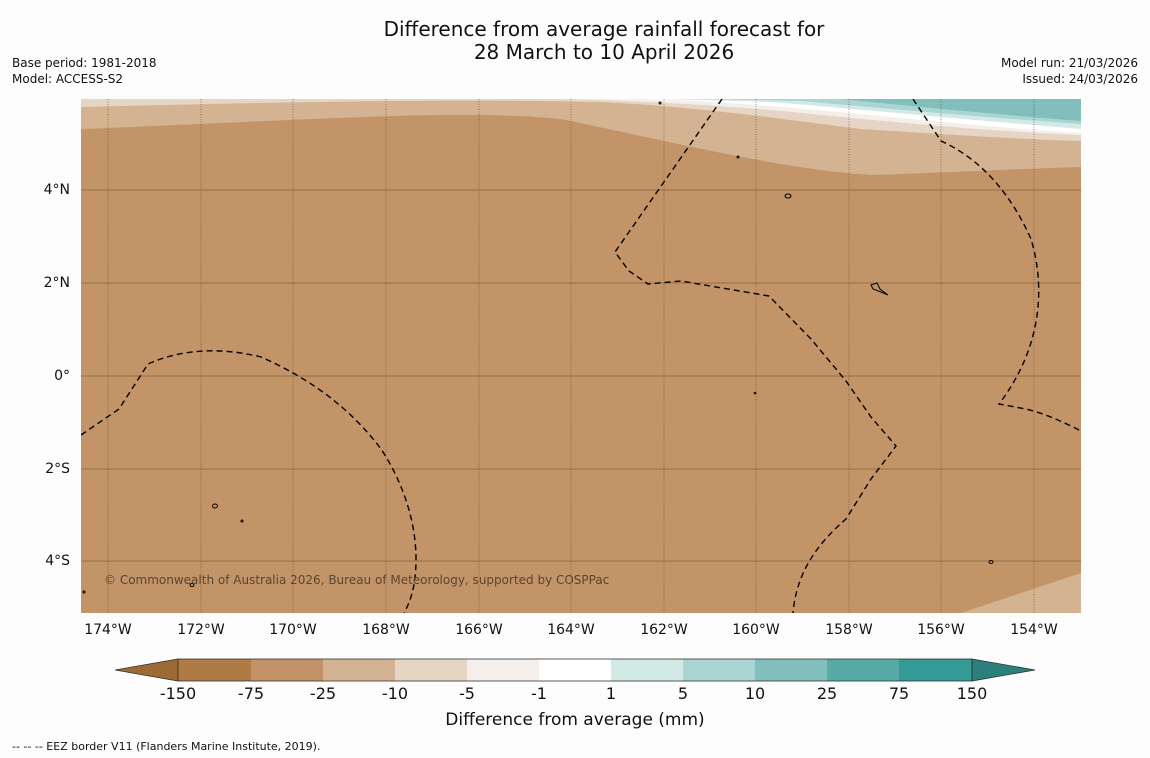  What do you see at coordinates (539, 693) in the screenshot?
I see `colorbar-tick: -1` at bounding box center [539, 693].